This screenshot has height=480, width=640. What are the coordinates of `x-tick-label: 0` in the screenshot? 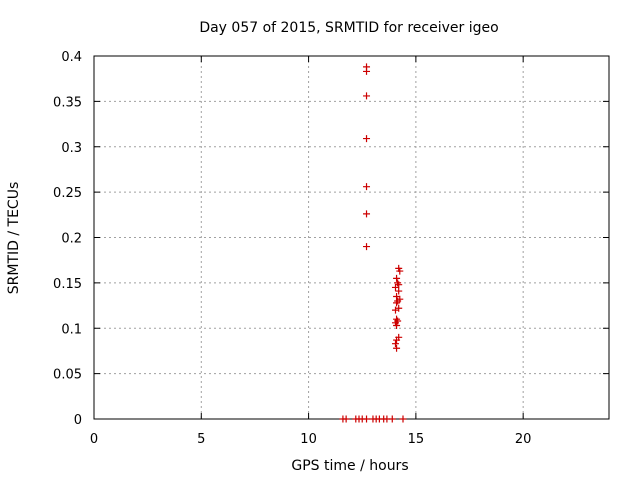 It's located at (94, 439).